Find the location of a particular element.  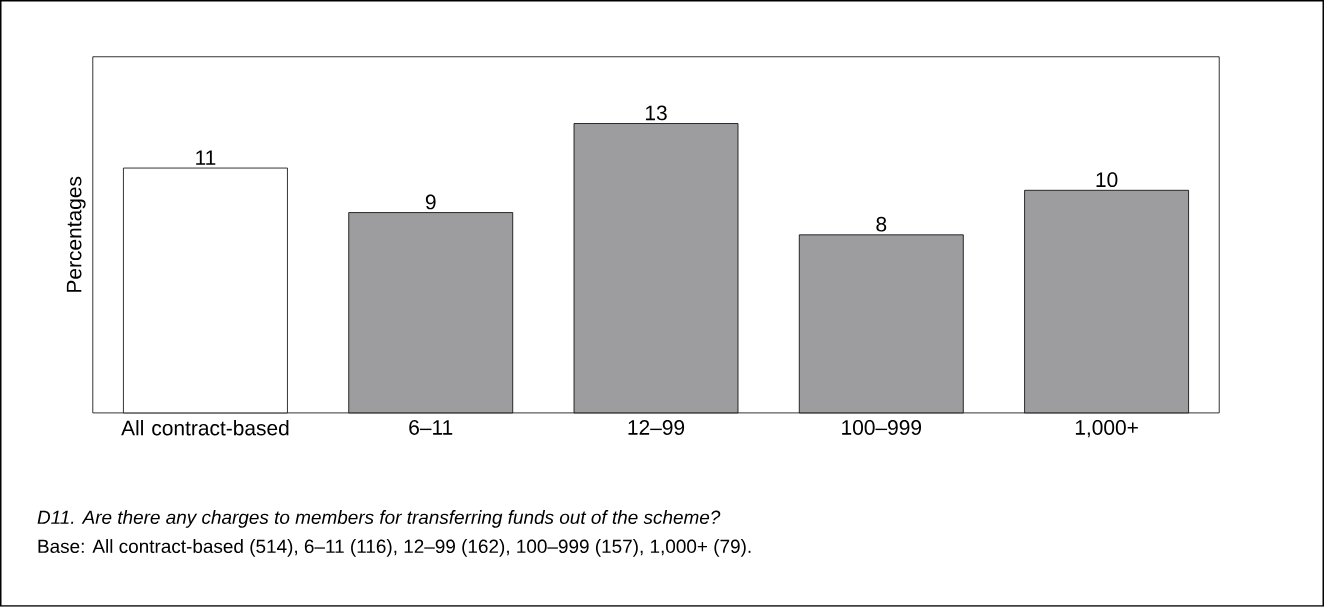

x-tick-label: 6–11 is located at coordinates (431, 428).